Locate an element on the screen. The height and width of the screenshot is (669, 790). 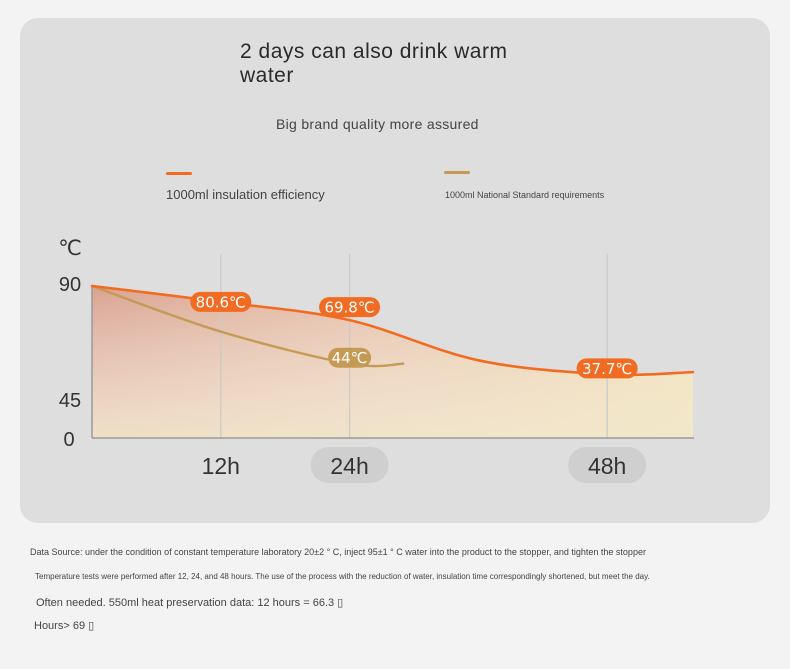
y-tick-90: 90 is located at coordinates (70, 285).